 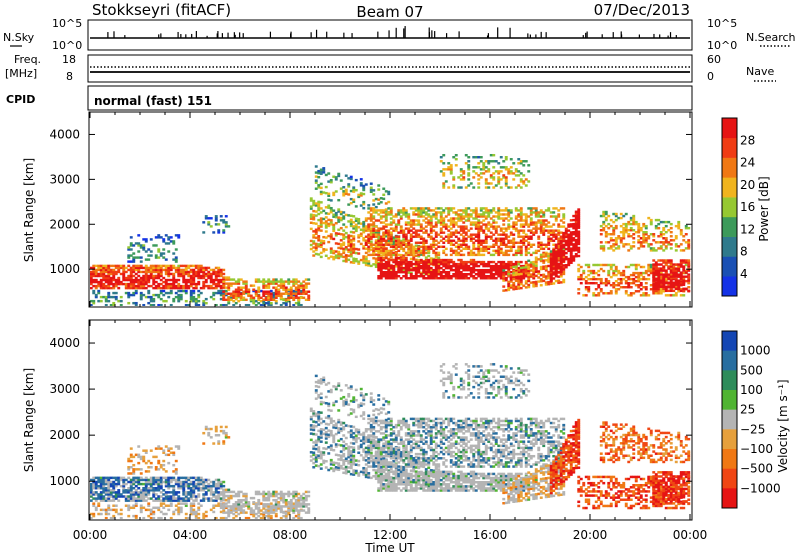 I want to click on noise-left-tick-top: 10^5, so click(x=67, y=23).